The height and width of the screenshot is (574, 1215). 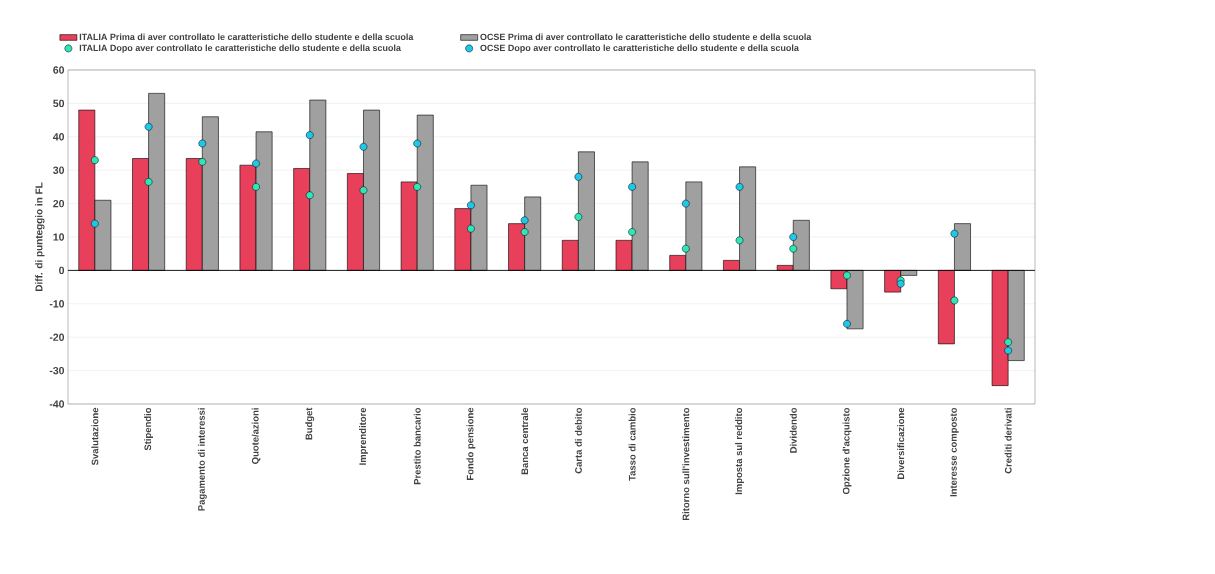 I want to click on x-tick-label: Ritorno sull'investimento, so click(x=686, y=464).